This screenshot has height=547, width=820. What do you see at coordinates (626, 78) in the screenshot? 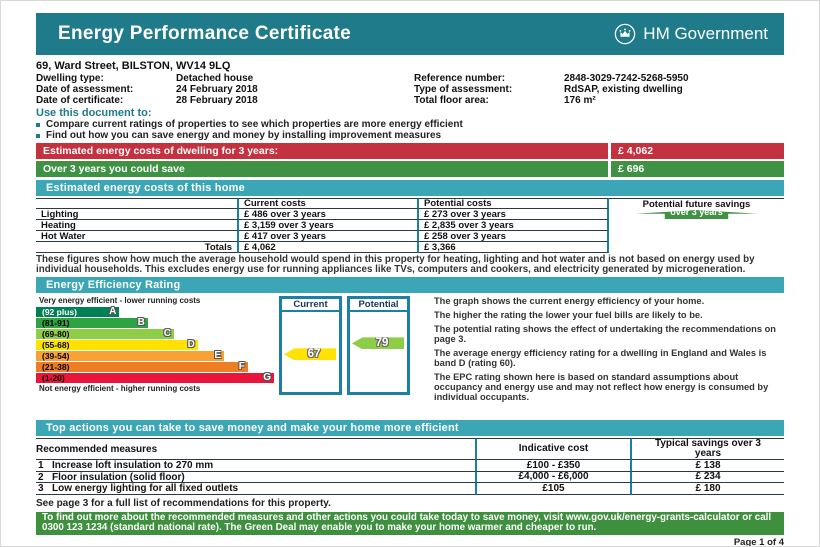
I see `reference-number-value: 2848-3029-7242-5268-5950` at bounding box center [626, 78].